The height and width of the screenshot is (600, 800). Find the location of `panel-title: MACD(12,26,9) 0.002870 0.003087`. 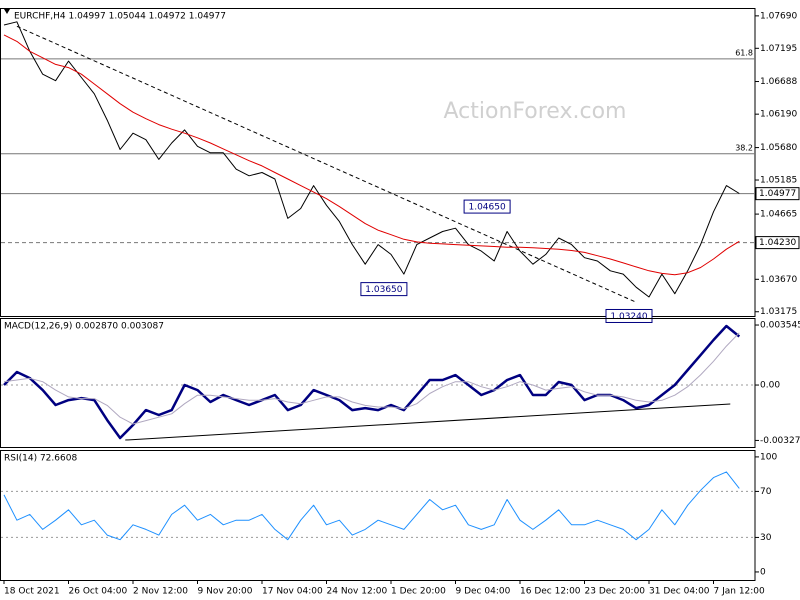

panel-title: MACD(12,26,9) 0.002870 0.003087 is located at coordinates (84, 327).